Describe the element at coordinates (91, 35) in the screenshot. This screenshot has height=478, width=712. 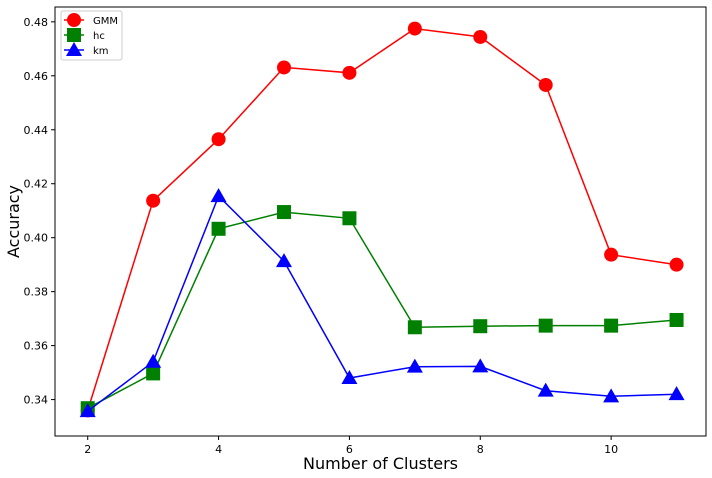
I see `legend: GMM hc km` at that location.